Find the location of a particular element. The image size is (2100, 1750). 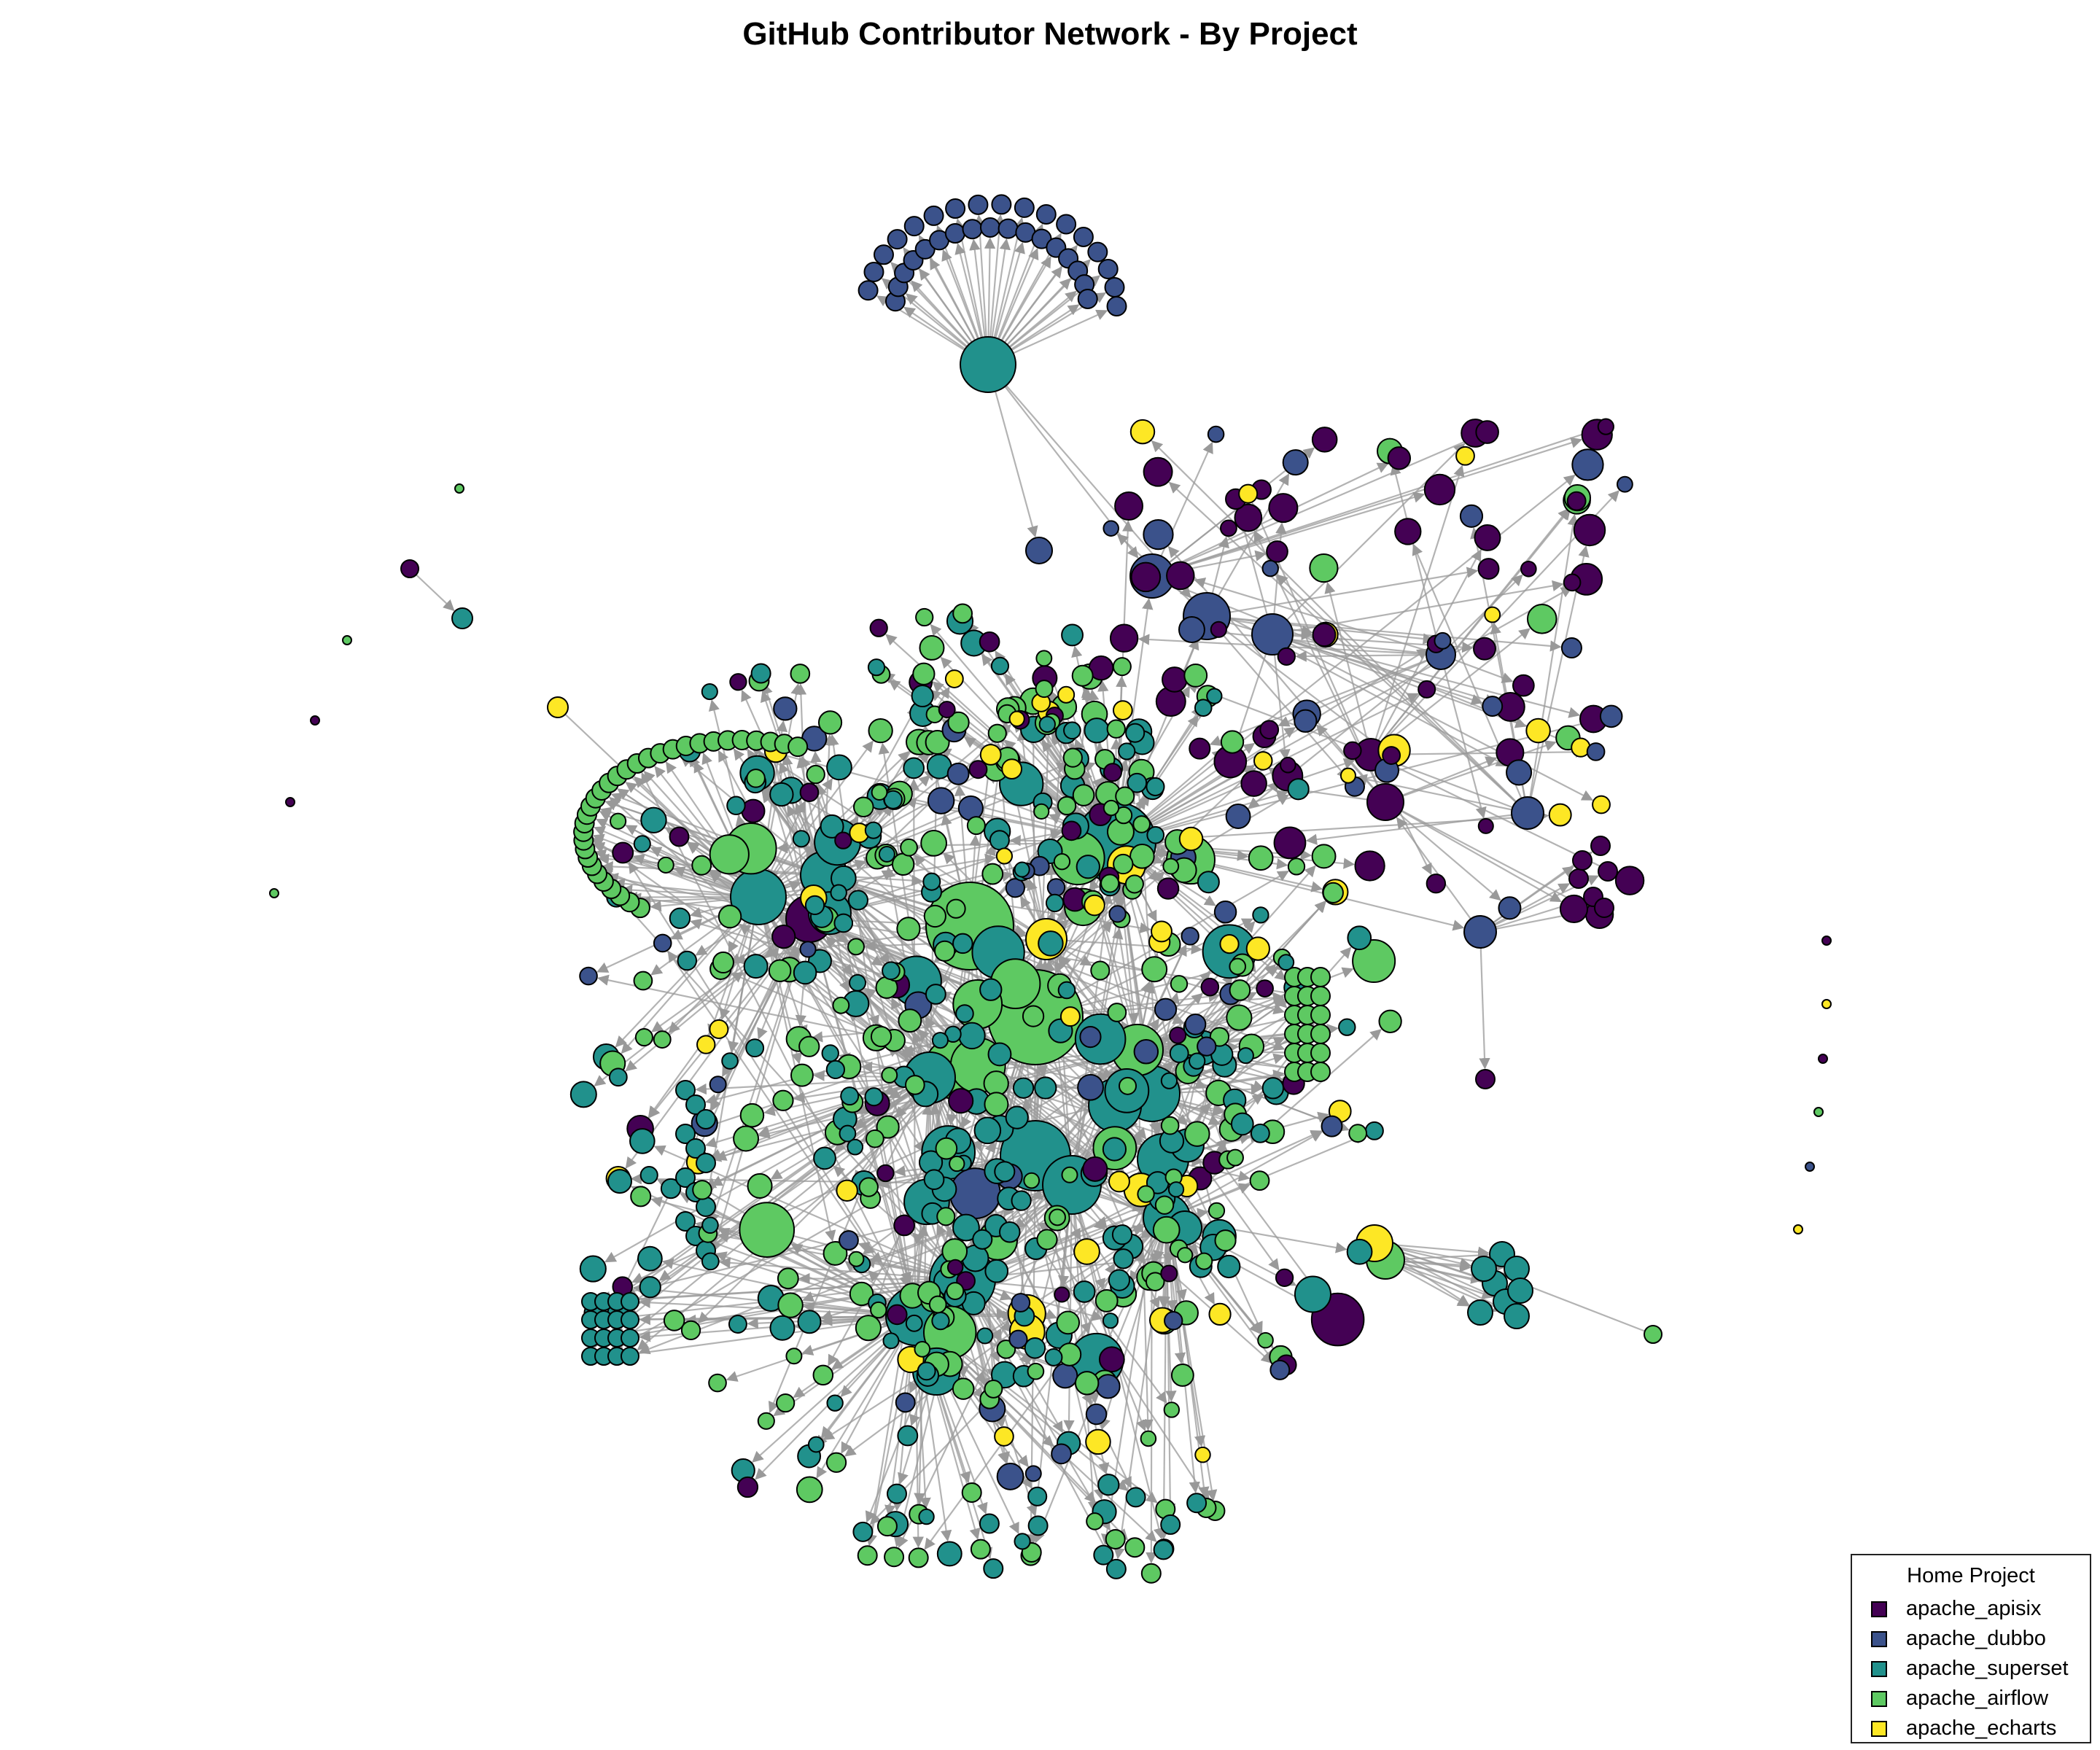

legend-label-echarts: apache_echarts is located at coordinates (1981, 1728).